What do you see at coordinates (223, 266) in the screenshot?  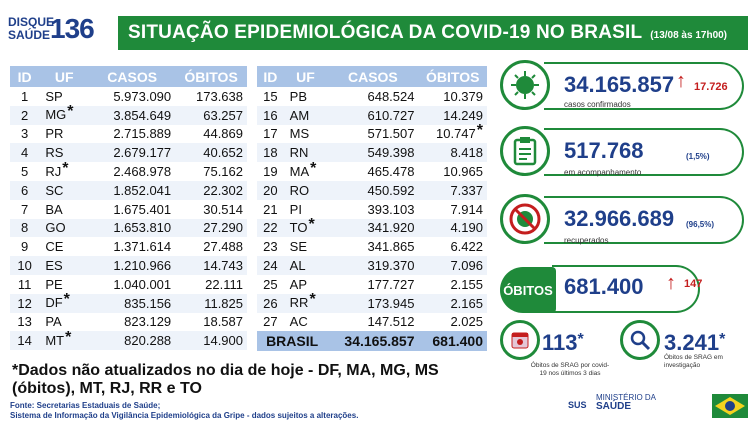 I see `cell-obitos-text: 14.743` at bounding box center [223, 266].